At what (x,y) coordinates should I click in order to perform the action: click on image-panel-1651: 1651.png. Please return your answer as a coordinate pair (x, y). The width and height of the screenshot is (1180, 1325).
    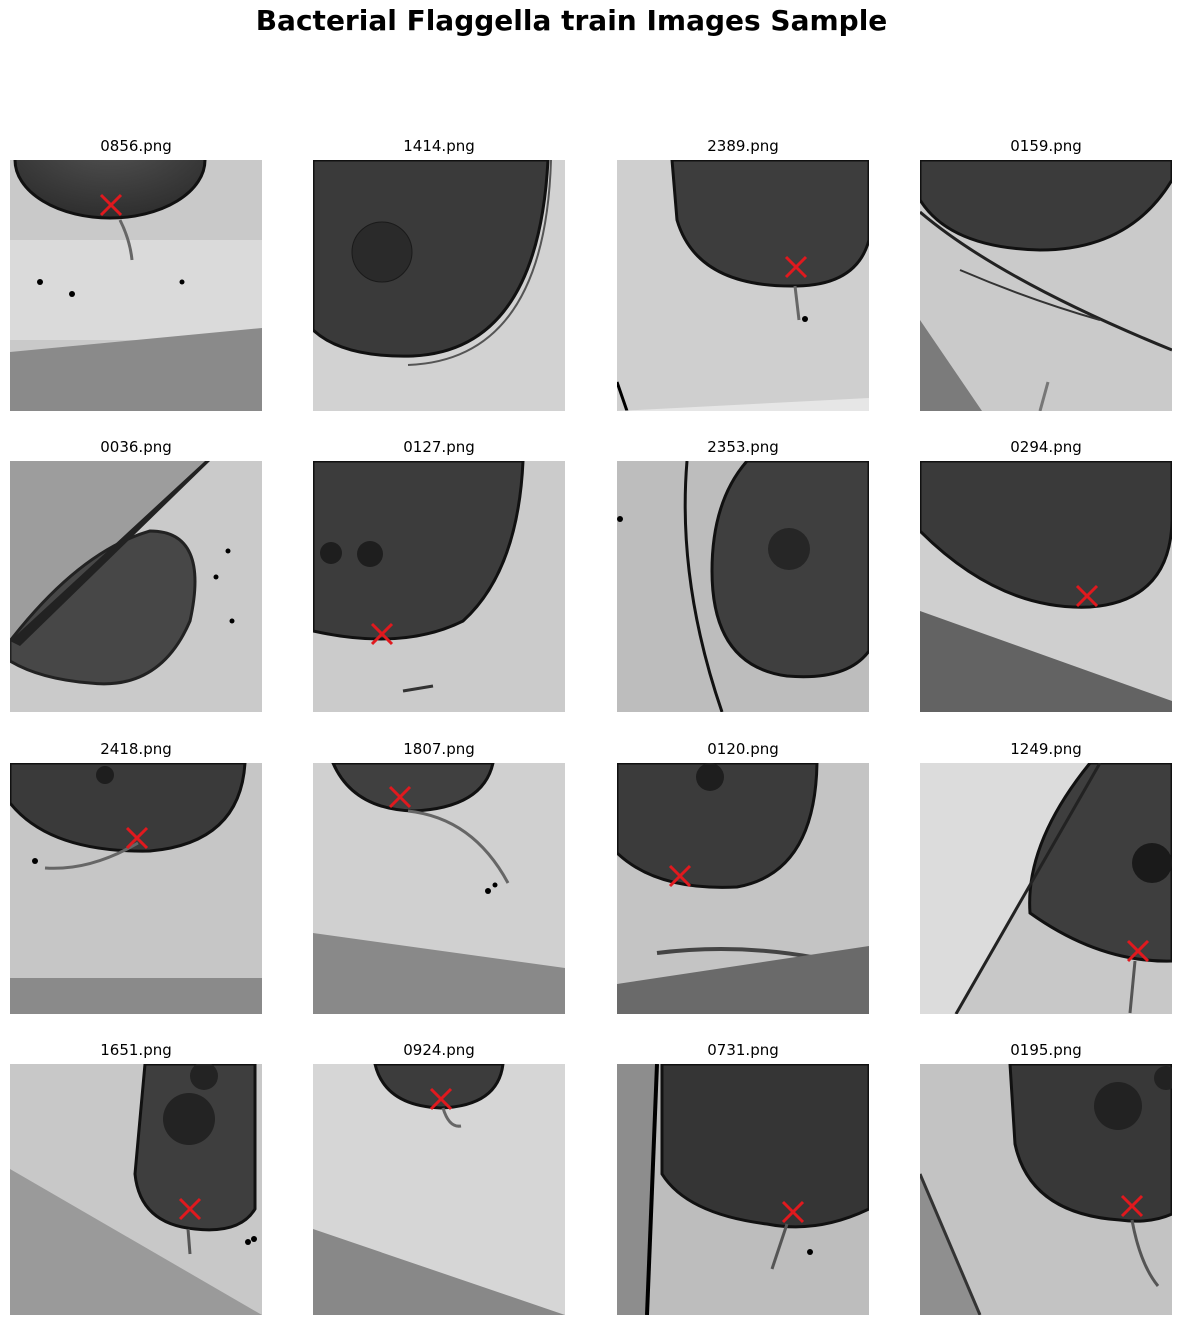
    Looking at the image, I should click on (136, 1178).